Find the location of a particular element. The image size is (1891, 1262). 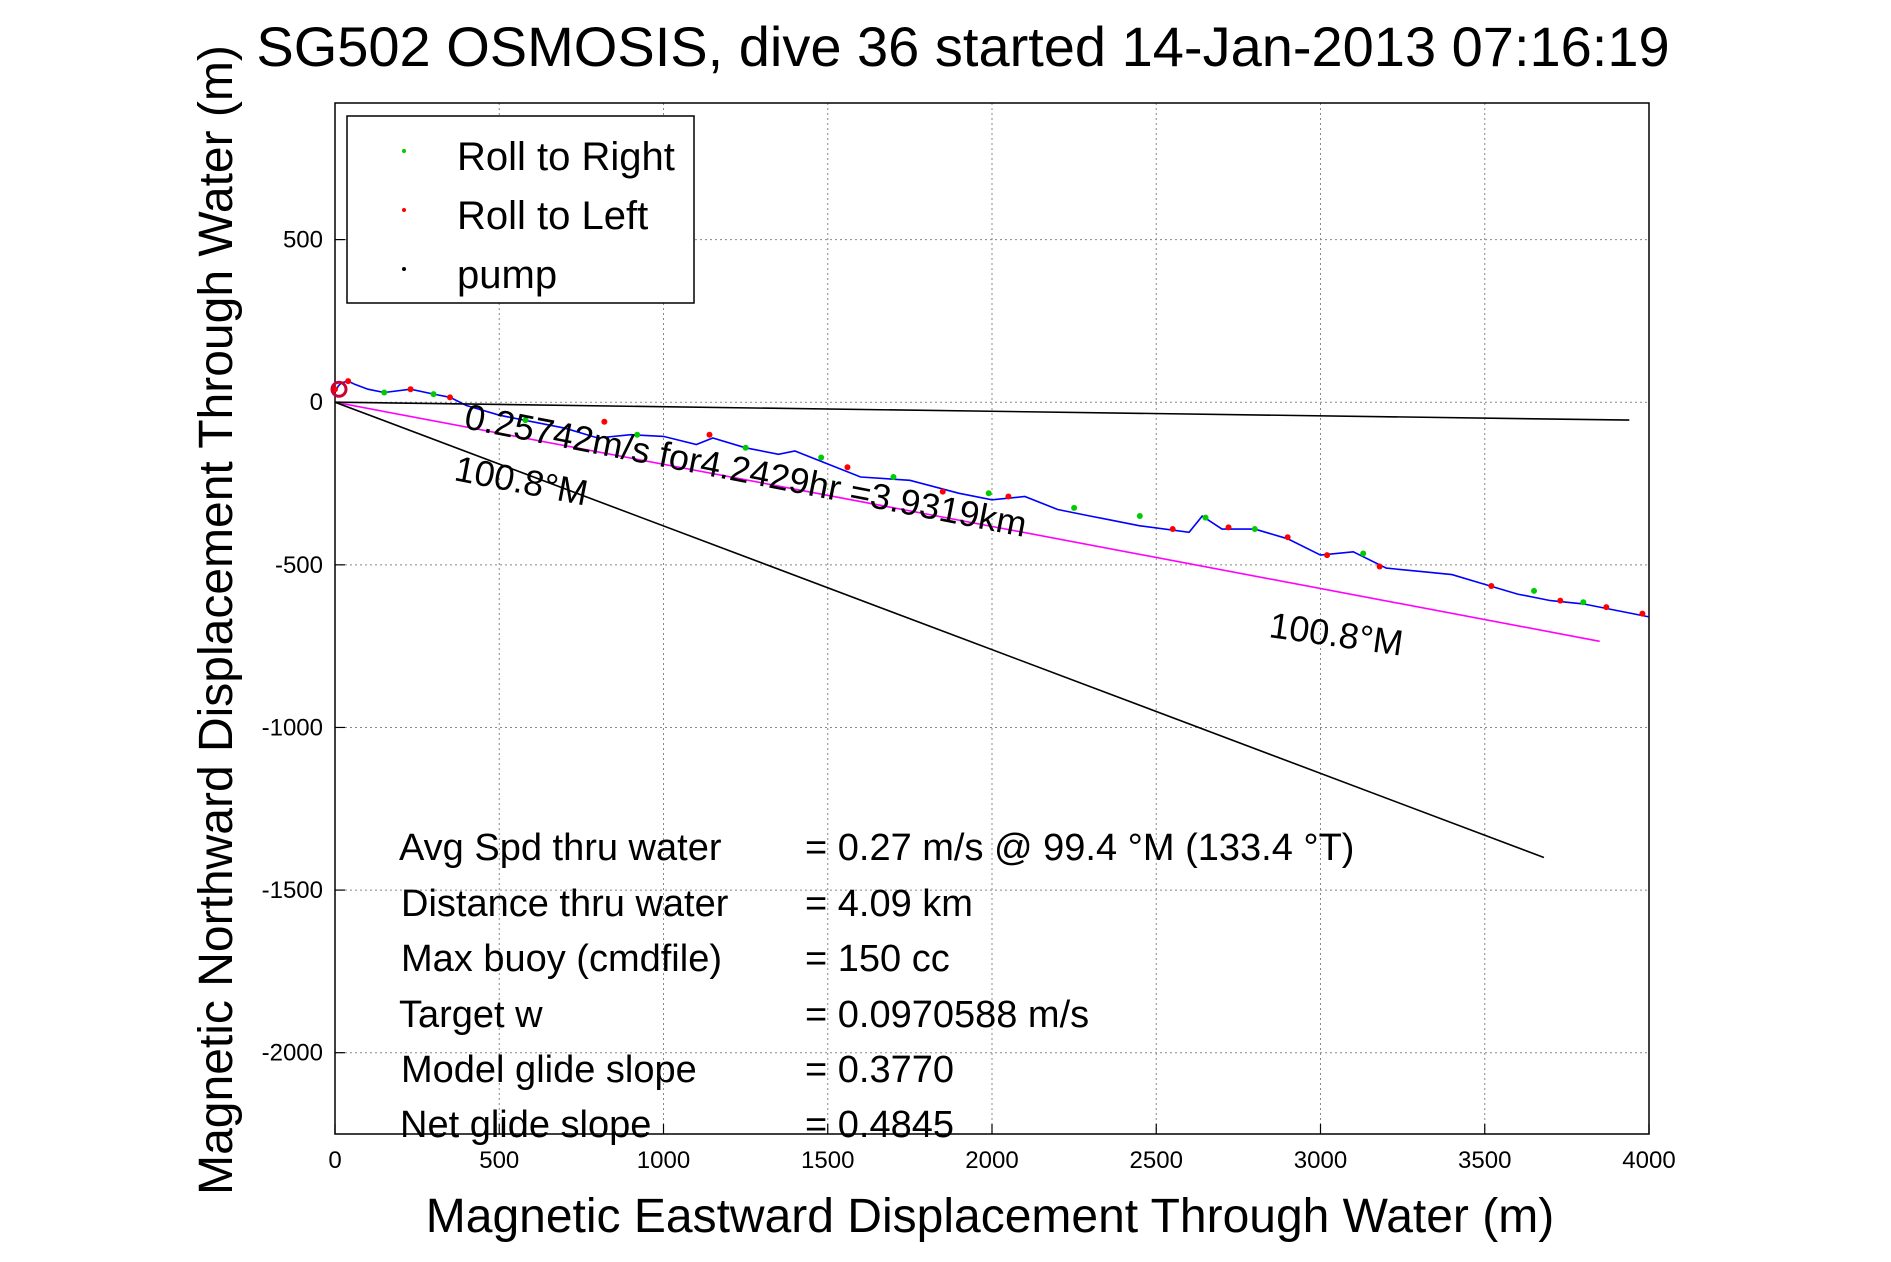

x-tick-label: 3000 is located at coordinates (1320, 1160).